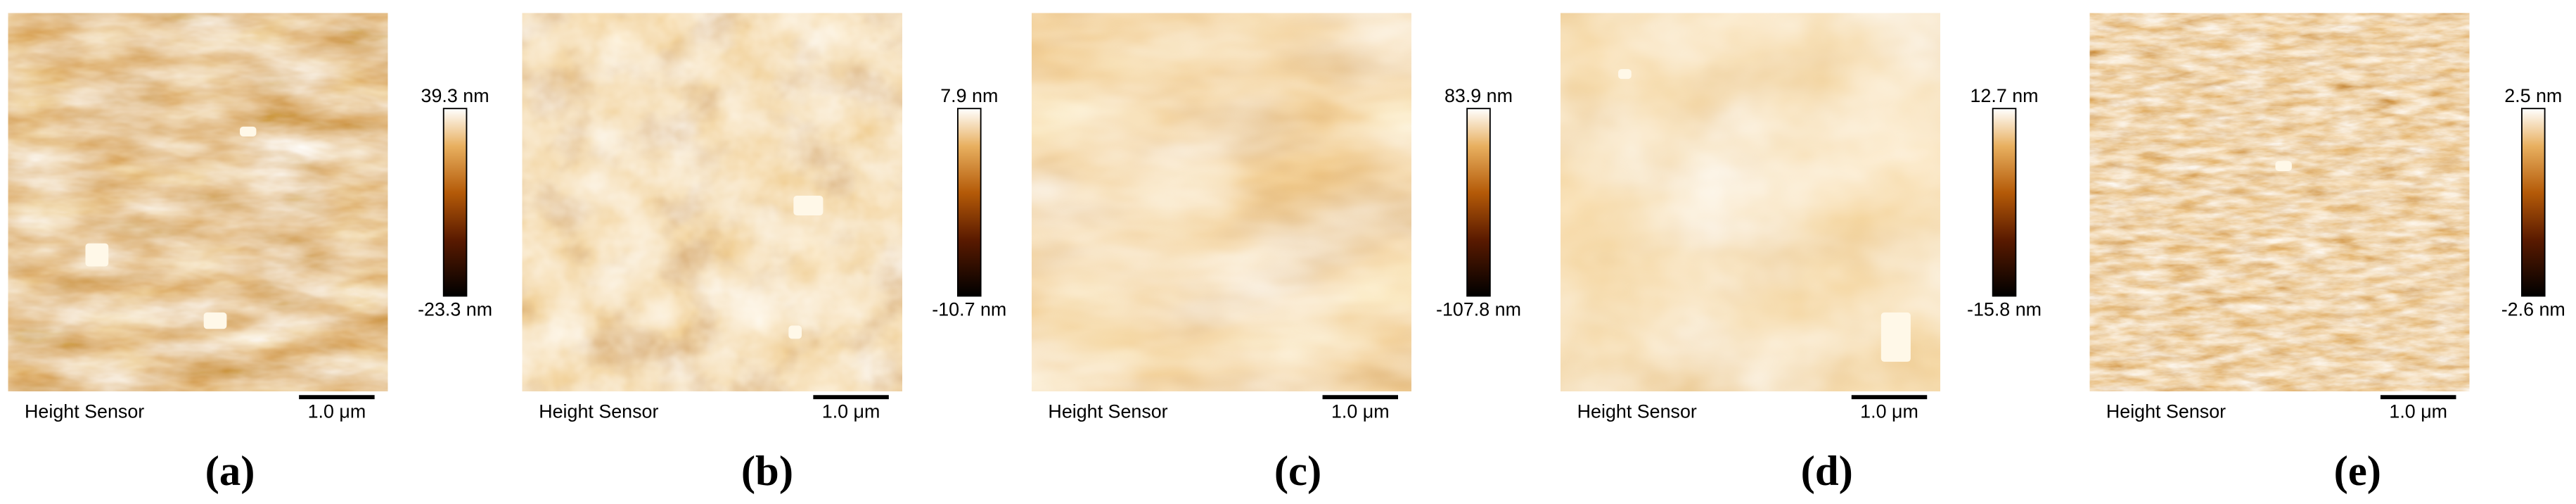  Describe the element at coordinates (455, 96) in the screenshot. I see `colorbar-max: 39.3 nm` at that location.